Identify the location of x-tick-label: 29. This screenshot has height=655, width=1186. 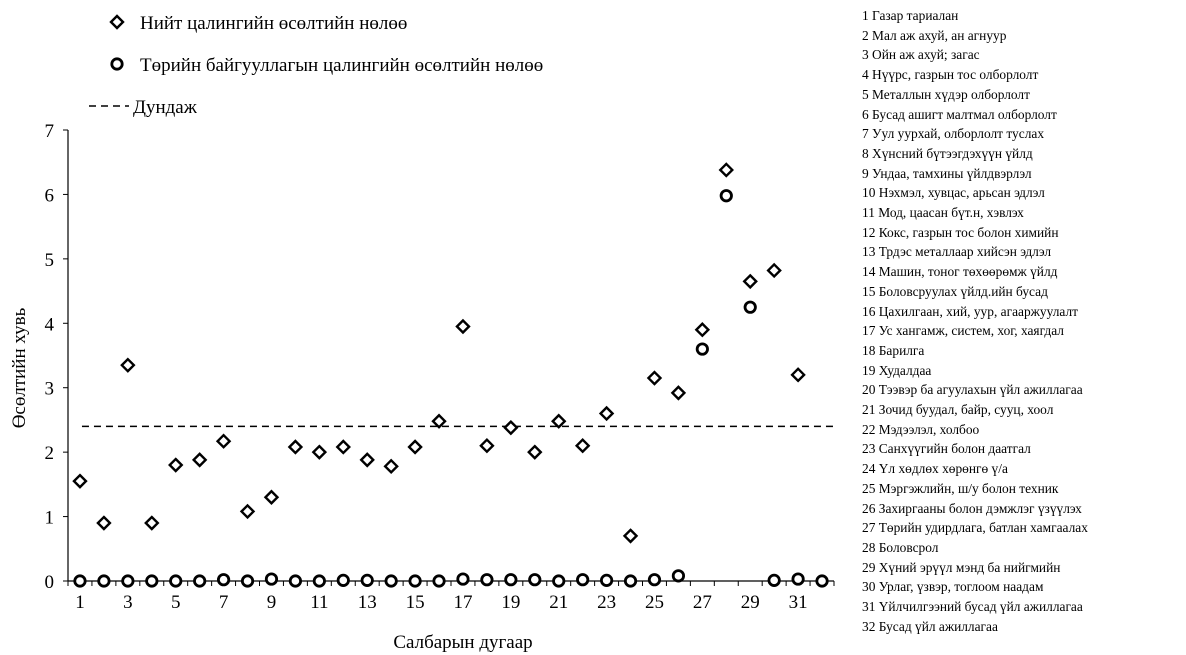
(750, 602).